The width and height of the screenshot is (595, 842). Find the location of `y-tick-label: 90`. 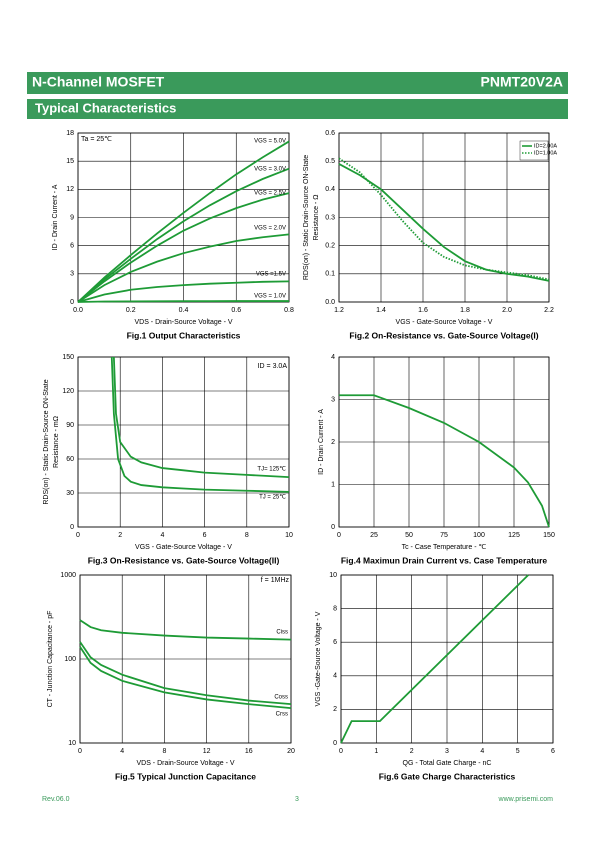

y-tick-label: 90 is located at coordinates (70, 425).